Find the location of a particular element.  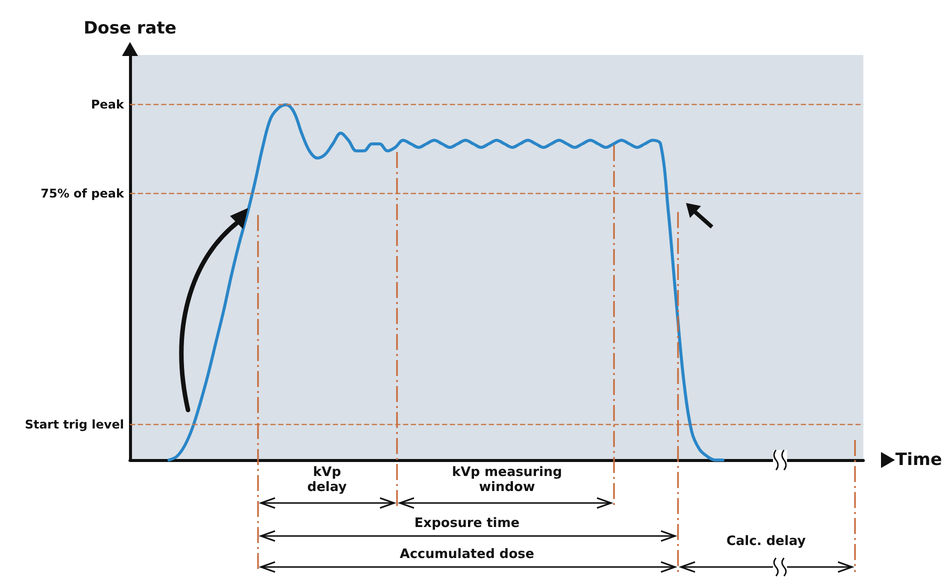

text: Calc. delay is located at coordinates (766, 541).